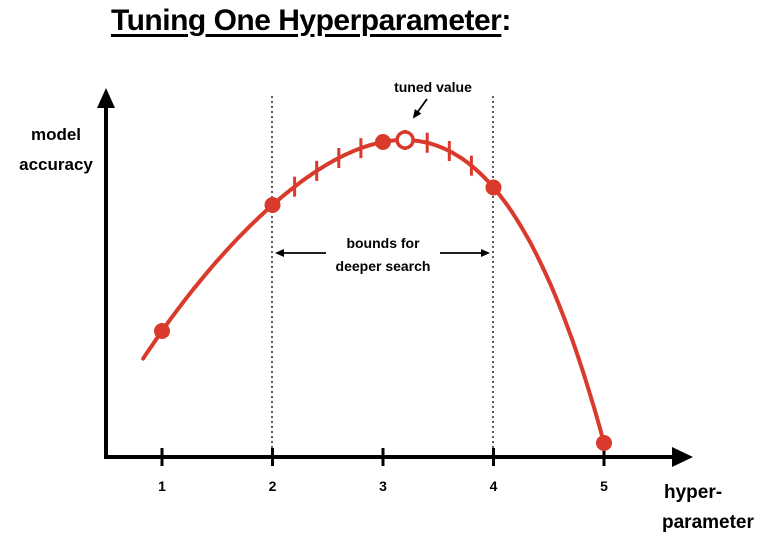 The height and width of the screenshot is (540, 771). Describe the element at coordinates (273, 486) in the screenshot. I see `x-tick-label: 2` at that location.